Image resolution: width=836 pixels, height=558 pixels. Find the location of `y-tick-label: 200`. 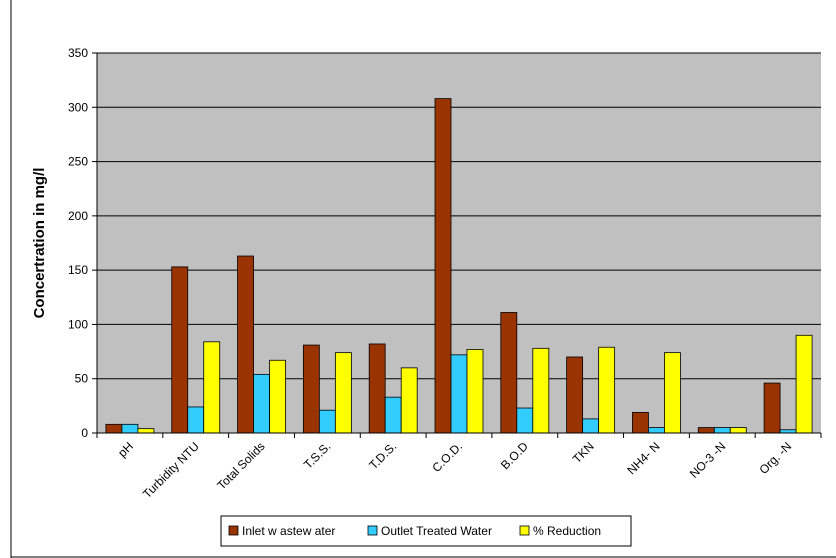

y-tick-label: 200 is located at coordinates (78, 216).